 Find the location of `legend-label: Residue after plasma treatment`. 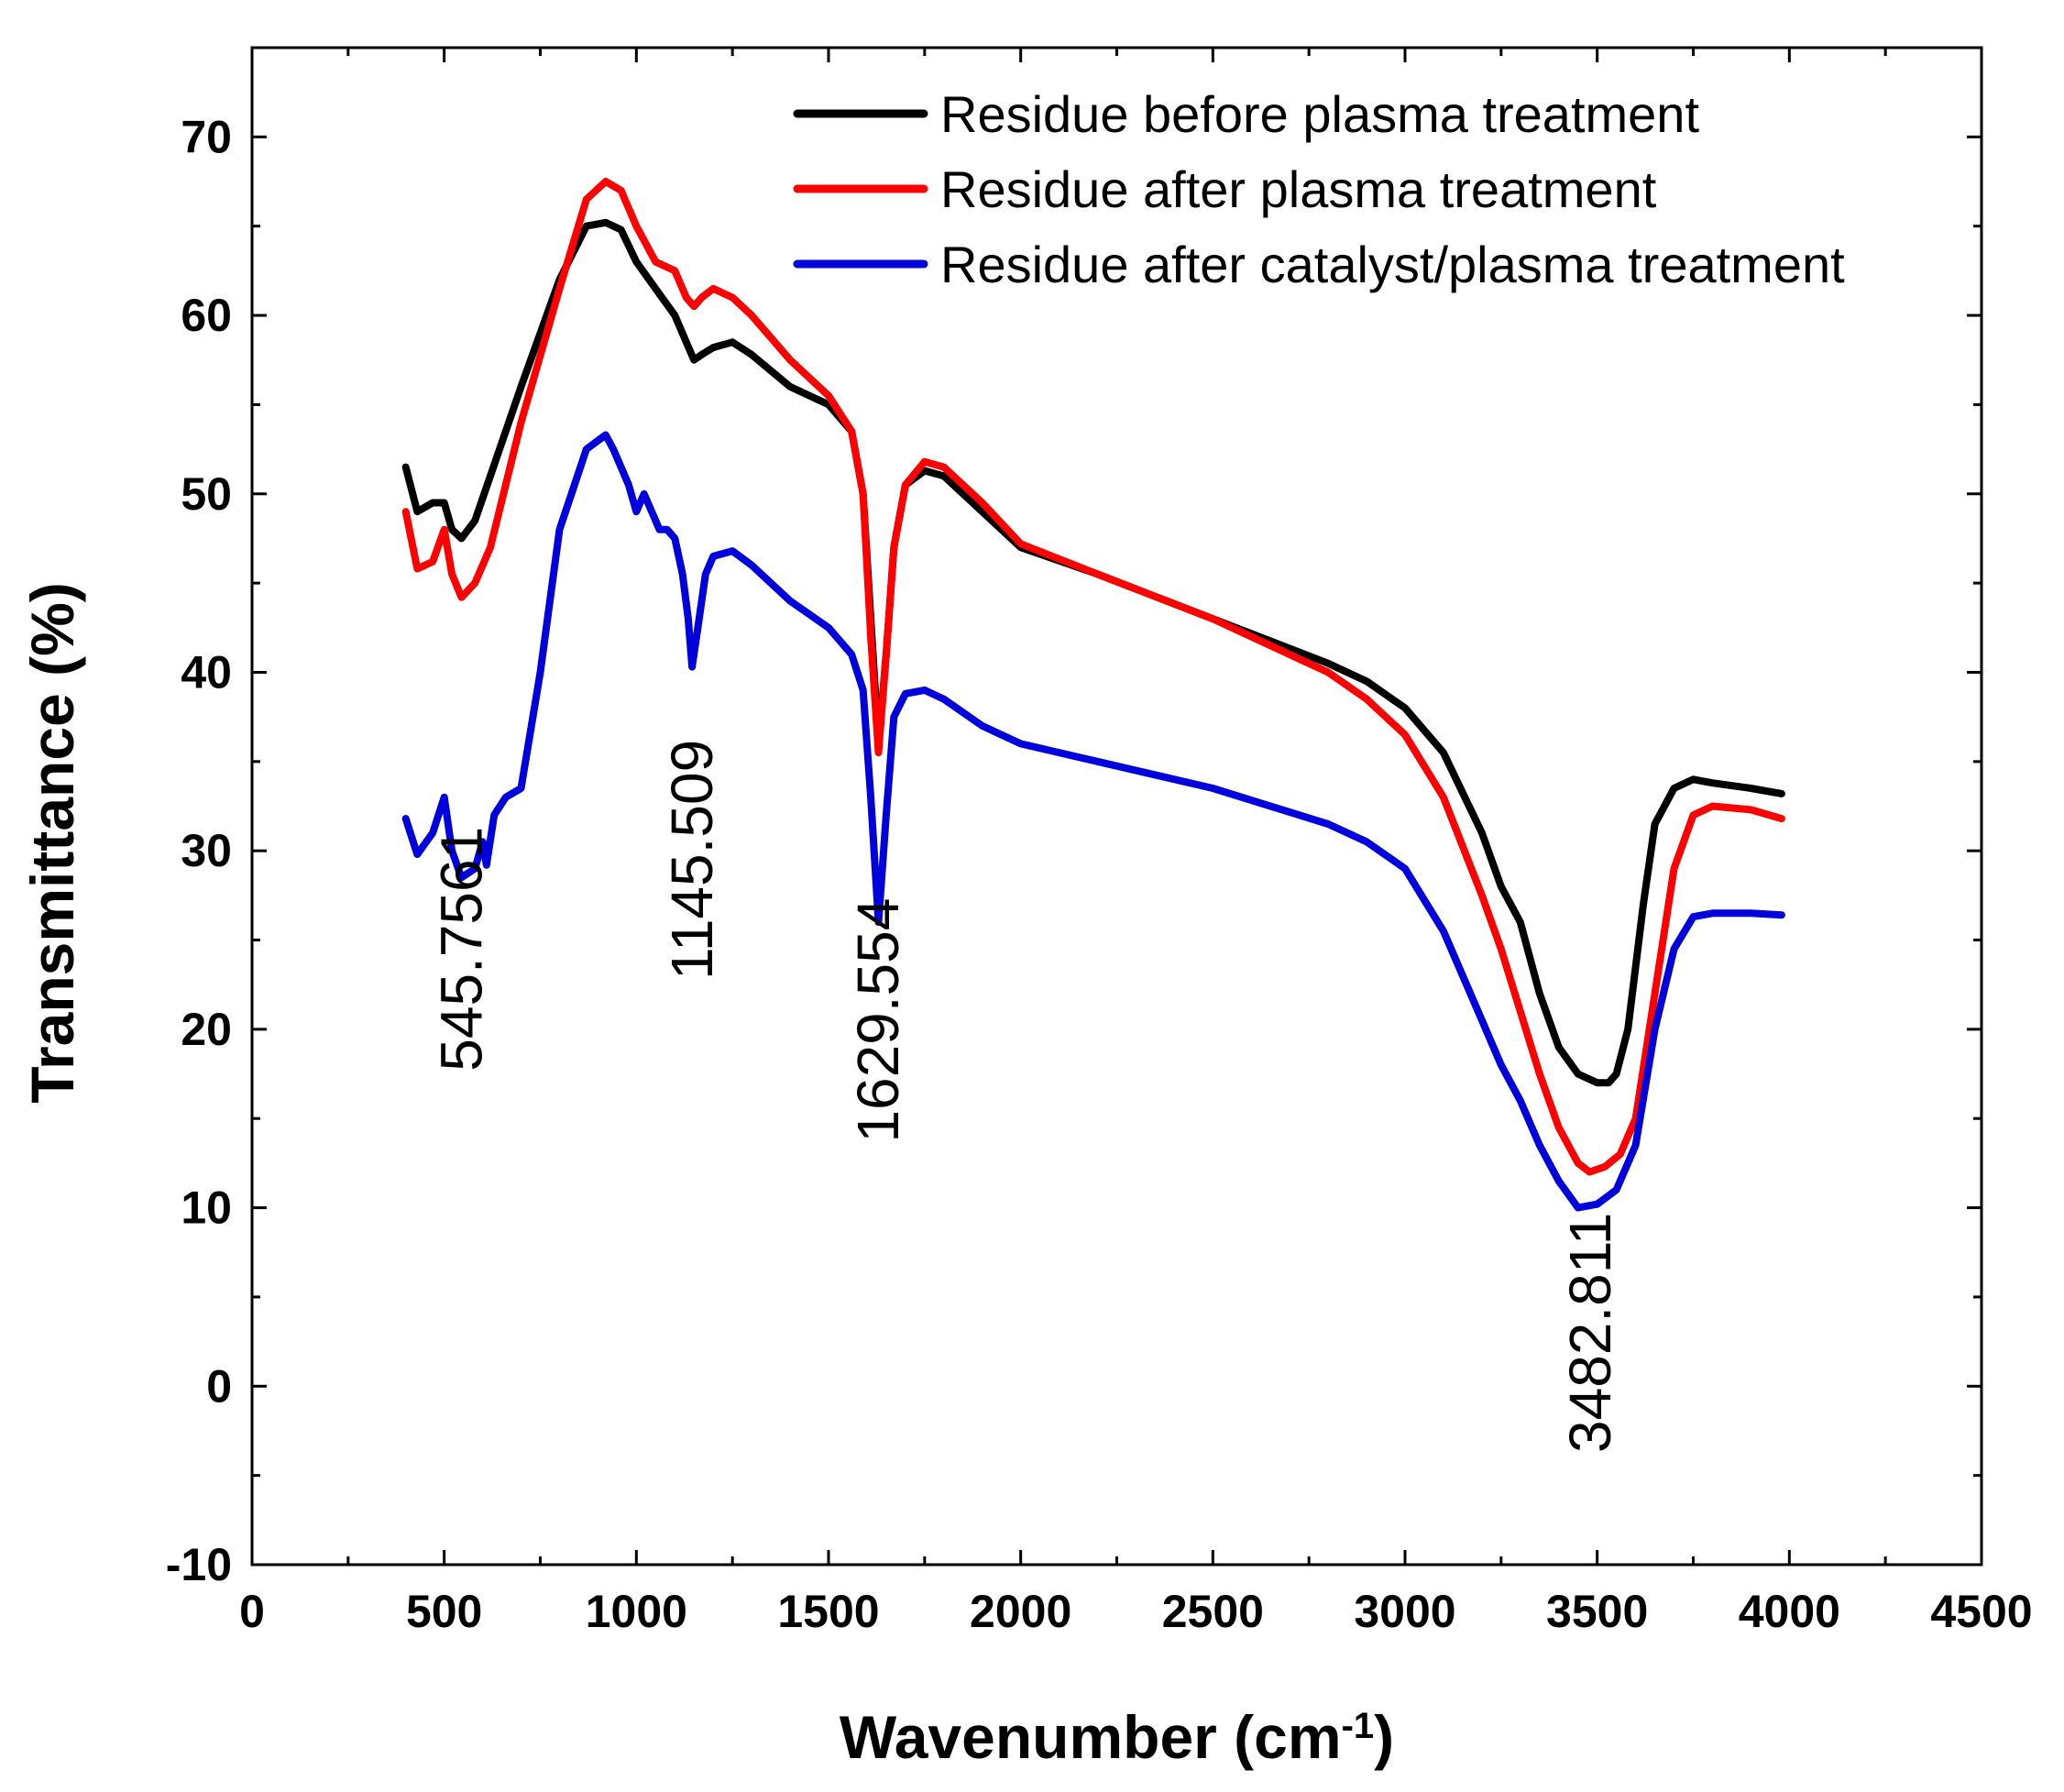

legend-label: Residue after plasma treatment is located at coordinates (1298, 189).